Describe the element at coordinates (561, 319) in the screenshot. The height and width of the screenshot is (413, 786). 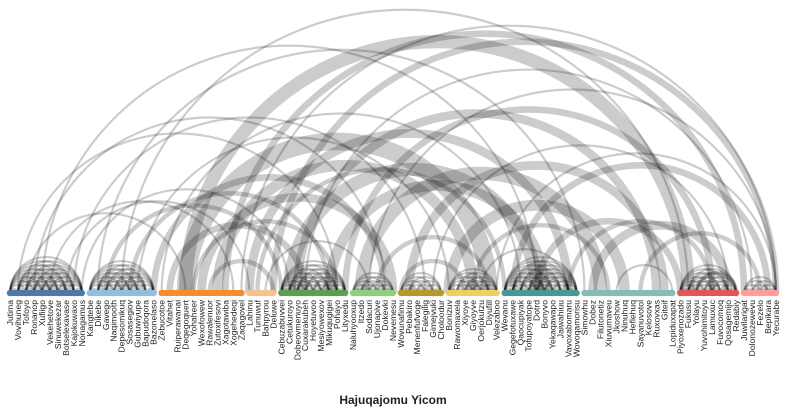
I see `node-label: Jaiwahiuu` at that location.